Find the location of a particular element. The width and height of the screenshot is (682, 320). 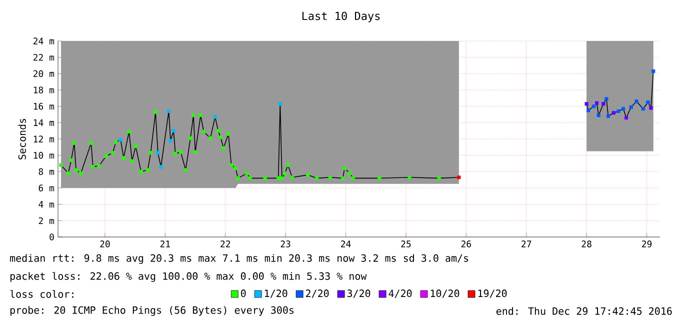

text: probe: 20 ICMP Echo Pings (56 Bytes) every 300s is located at coordinates (152, 311).